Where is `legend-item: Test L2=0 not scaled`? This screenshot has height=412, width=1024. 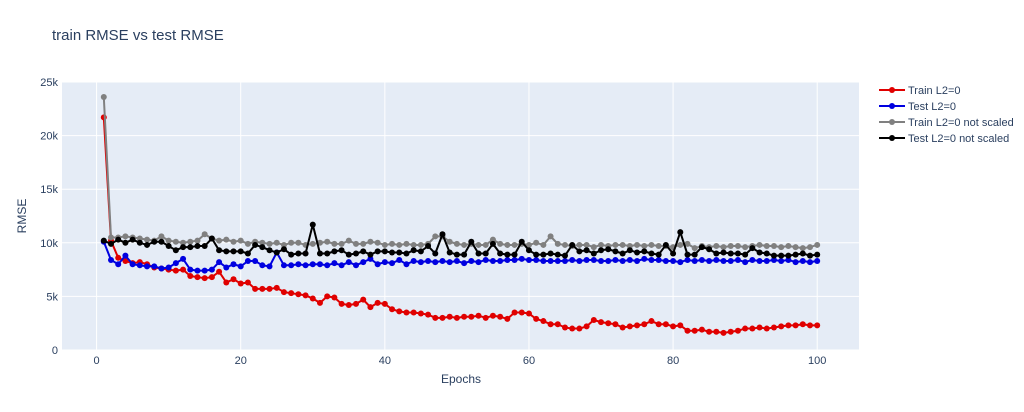
legend-item: Test L2=0 not scaled is located at coordinates (944, 139).